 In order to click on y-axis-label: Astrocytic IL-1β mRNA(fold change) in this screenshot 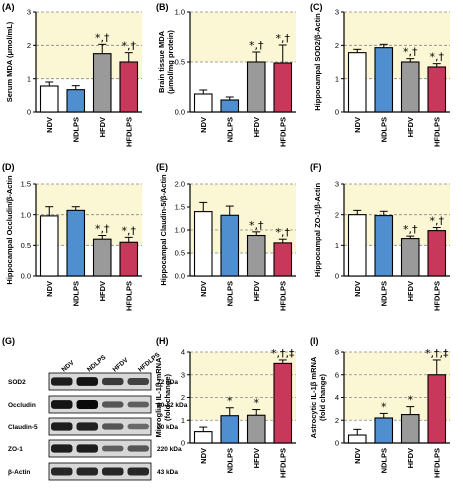, I will do `click(318, 397)`.